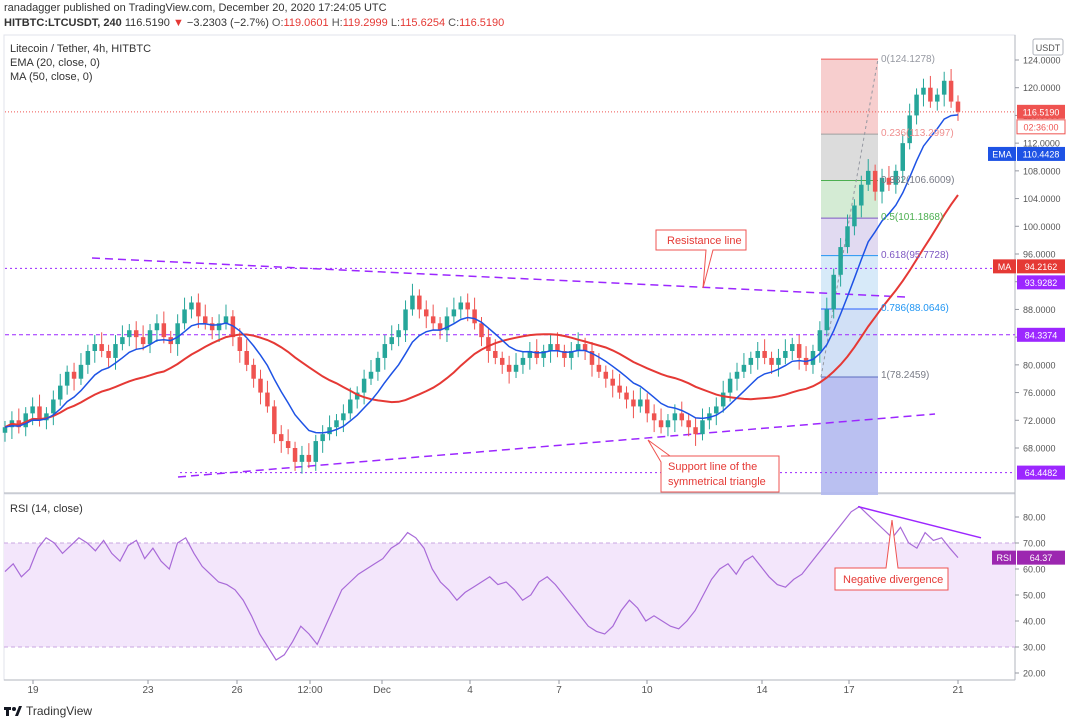 Image resolution: width=1080 pixels, height=723 pixels. I want to click on price-tick-label: 112.0000, so click(1041, 144).